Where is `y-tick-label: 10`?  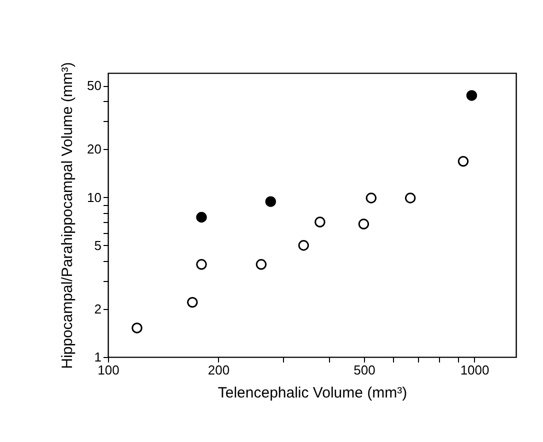
y-tick-label: 10 is located at coordinates (94, 197).